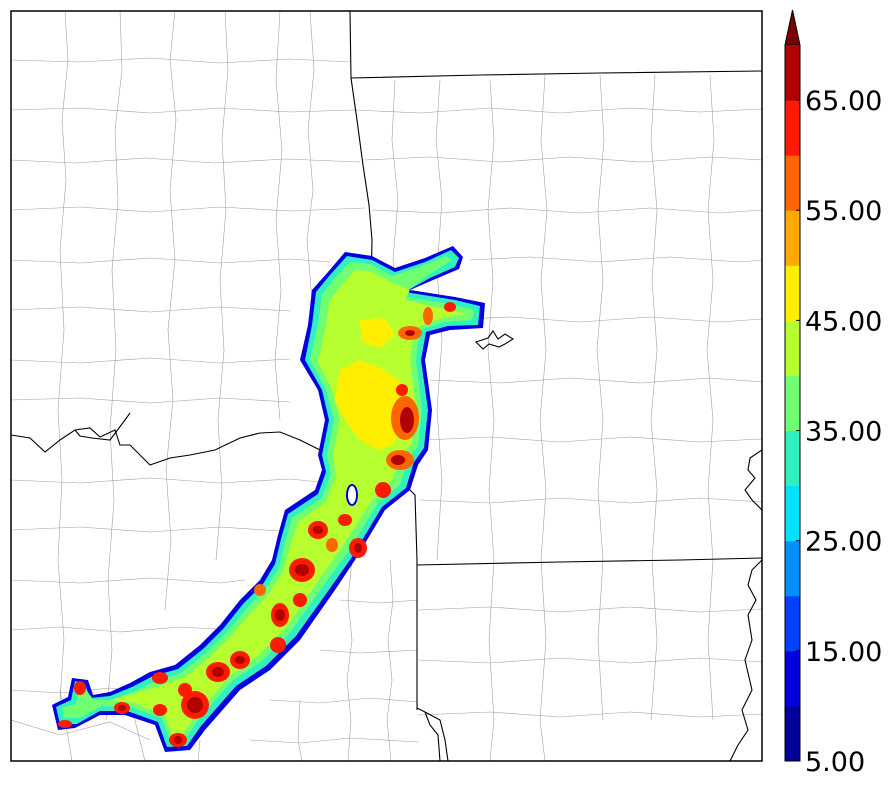 This screenshot has width=894, height=785. What do you see at coordinates (372, 405) in the screenshot?
I see `field-yellow` at bounding box center [372, 405].